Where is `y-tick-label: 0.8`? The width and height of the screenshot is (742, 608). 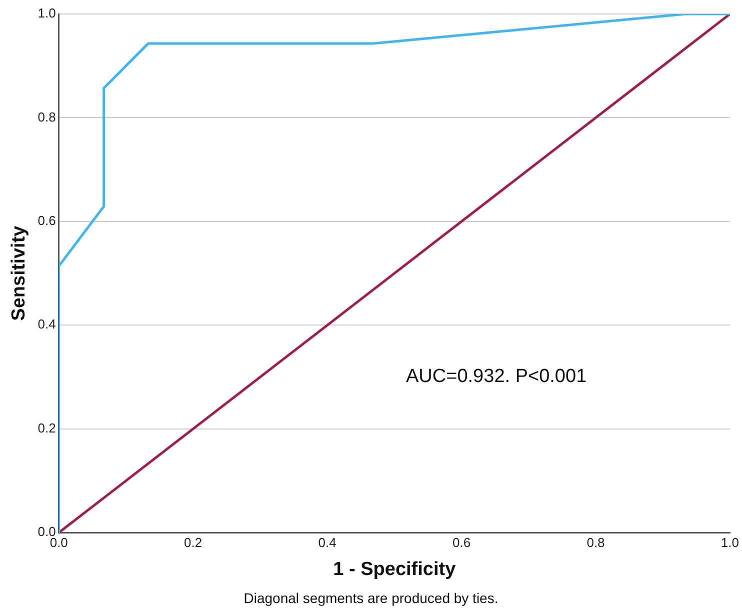 y-tick-label: 0.8 is located at coordinates (47, 116).